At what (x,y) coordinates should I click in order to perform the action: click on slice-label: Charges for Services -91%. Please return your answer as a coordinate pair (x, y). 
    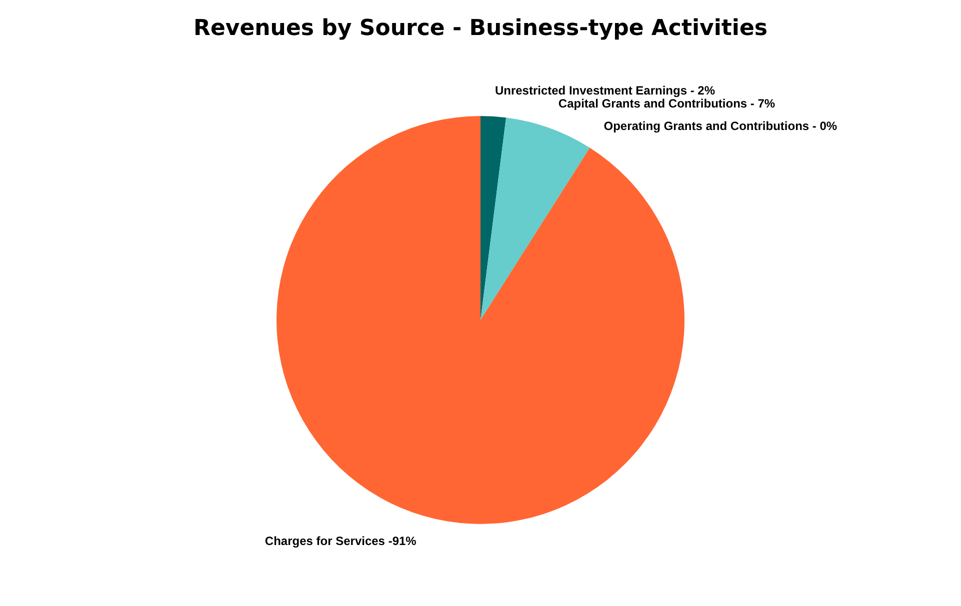
    Looking at the image, I should click on (340, 541).